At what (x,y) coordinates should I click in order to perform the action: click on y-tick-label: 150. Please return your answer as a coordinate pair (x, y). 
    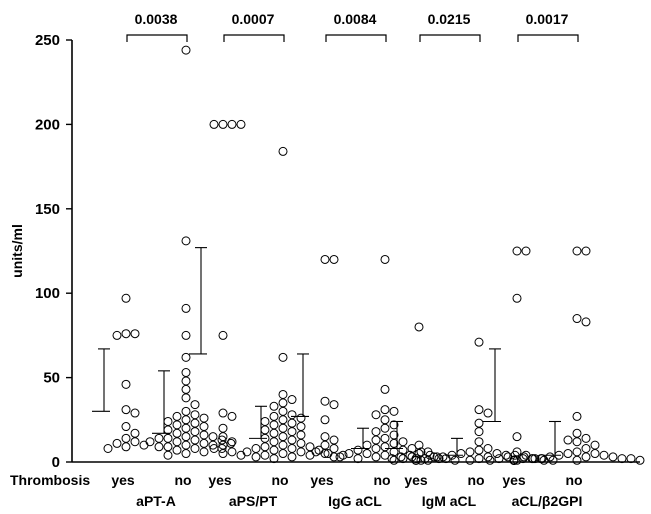
    Looking at the image, I should click on (47, 209).